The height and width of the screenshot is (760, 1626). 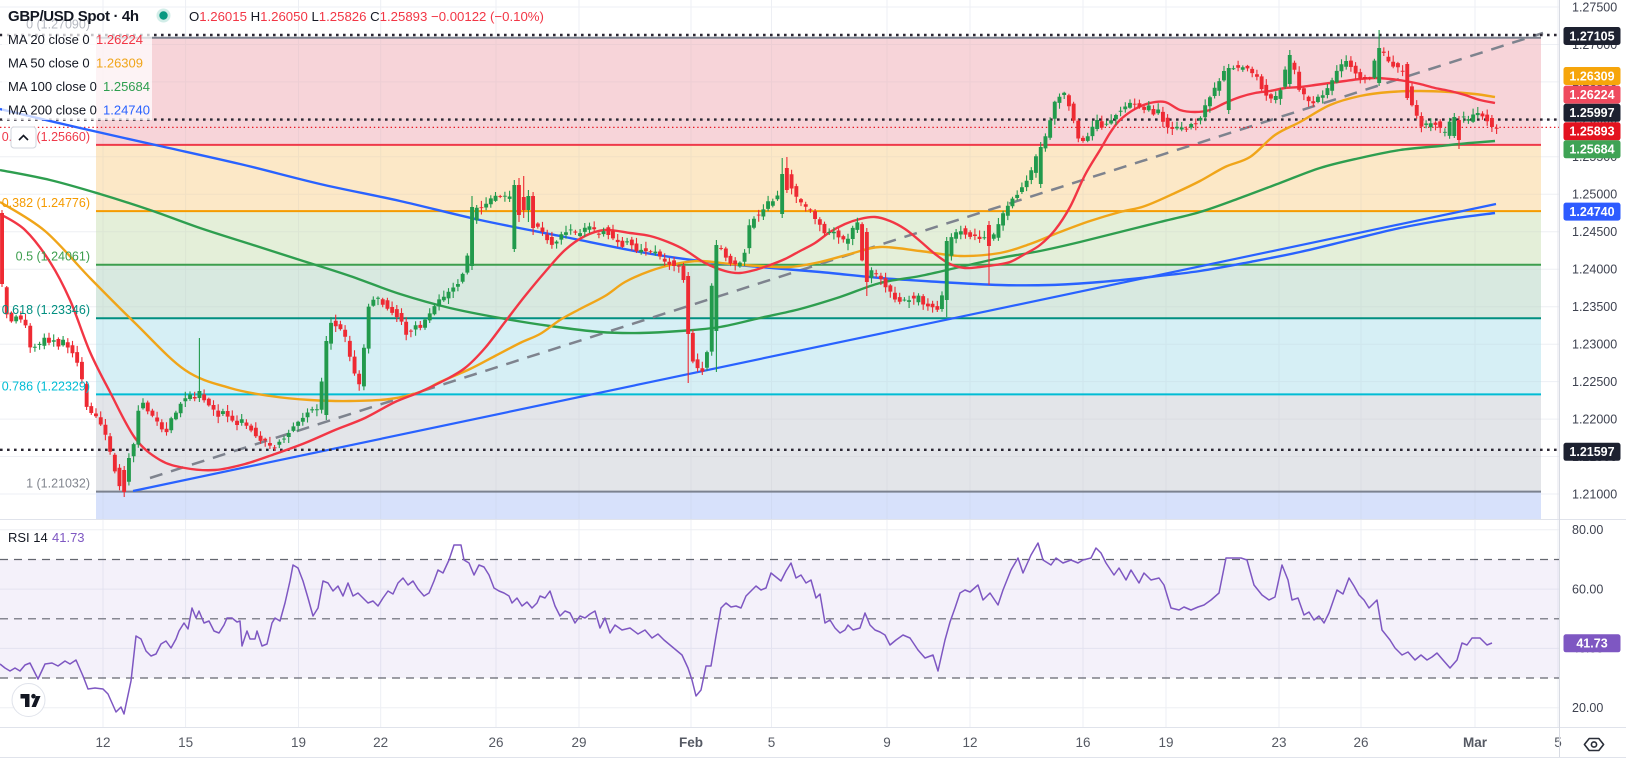 I want to click on svg-text: 1.22000, so click(x=1594, y=419).